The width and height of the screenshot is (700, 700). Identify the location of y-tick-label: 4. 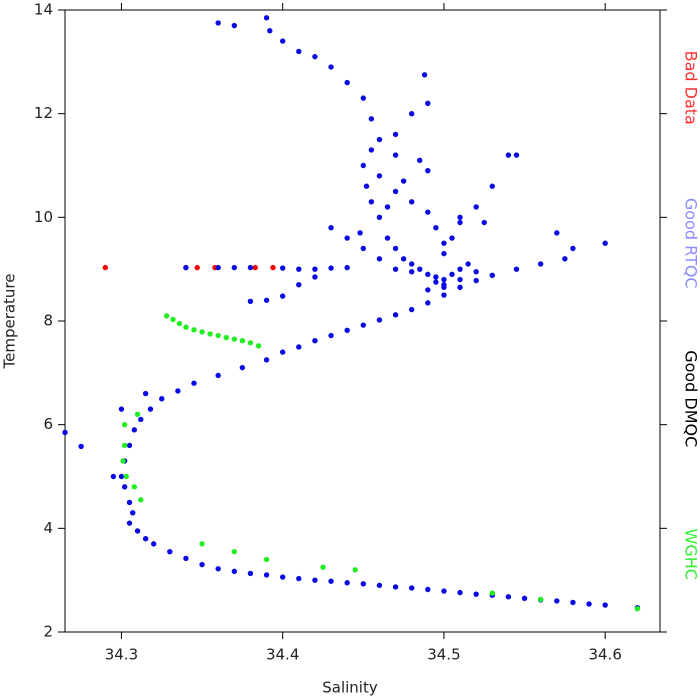
(48, 528).